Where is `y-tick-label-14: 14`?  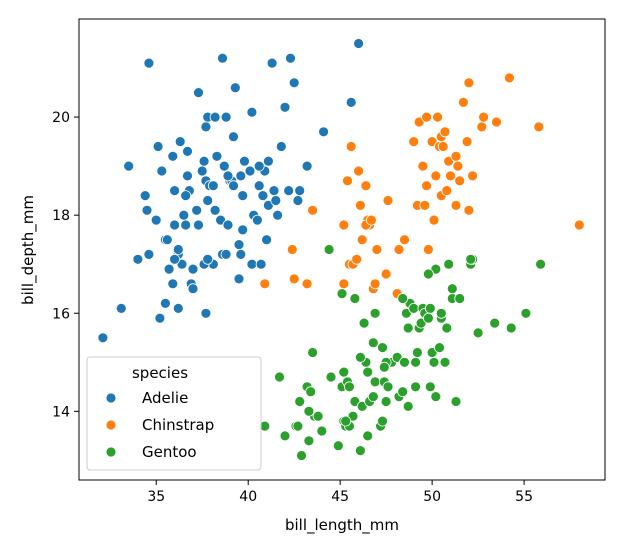
y-tick-label-14: 14 is located at coordinates (61, 412).